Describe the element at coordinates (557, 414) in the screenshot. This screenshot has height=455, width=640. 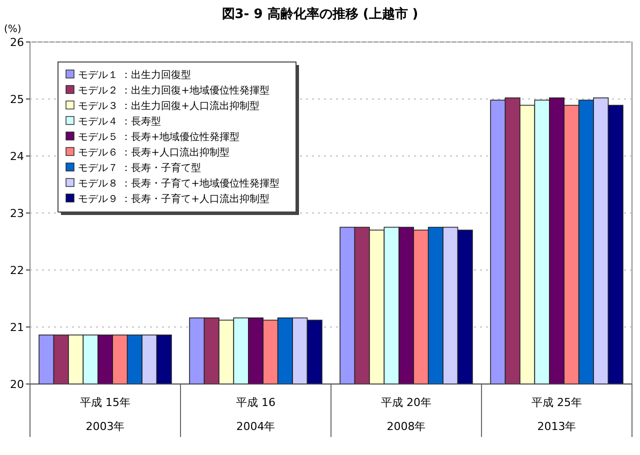
I see `x-tick-label: 平成 25年 2013年` at that location.